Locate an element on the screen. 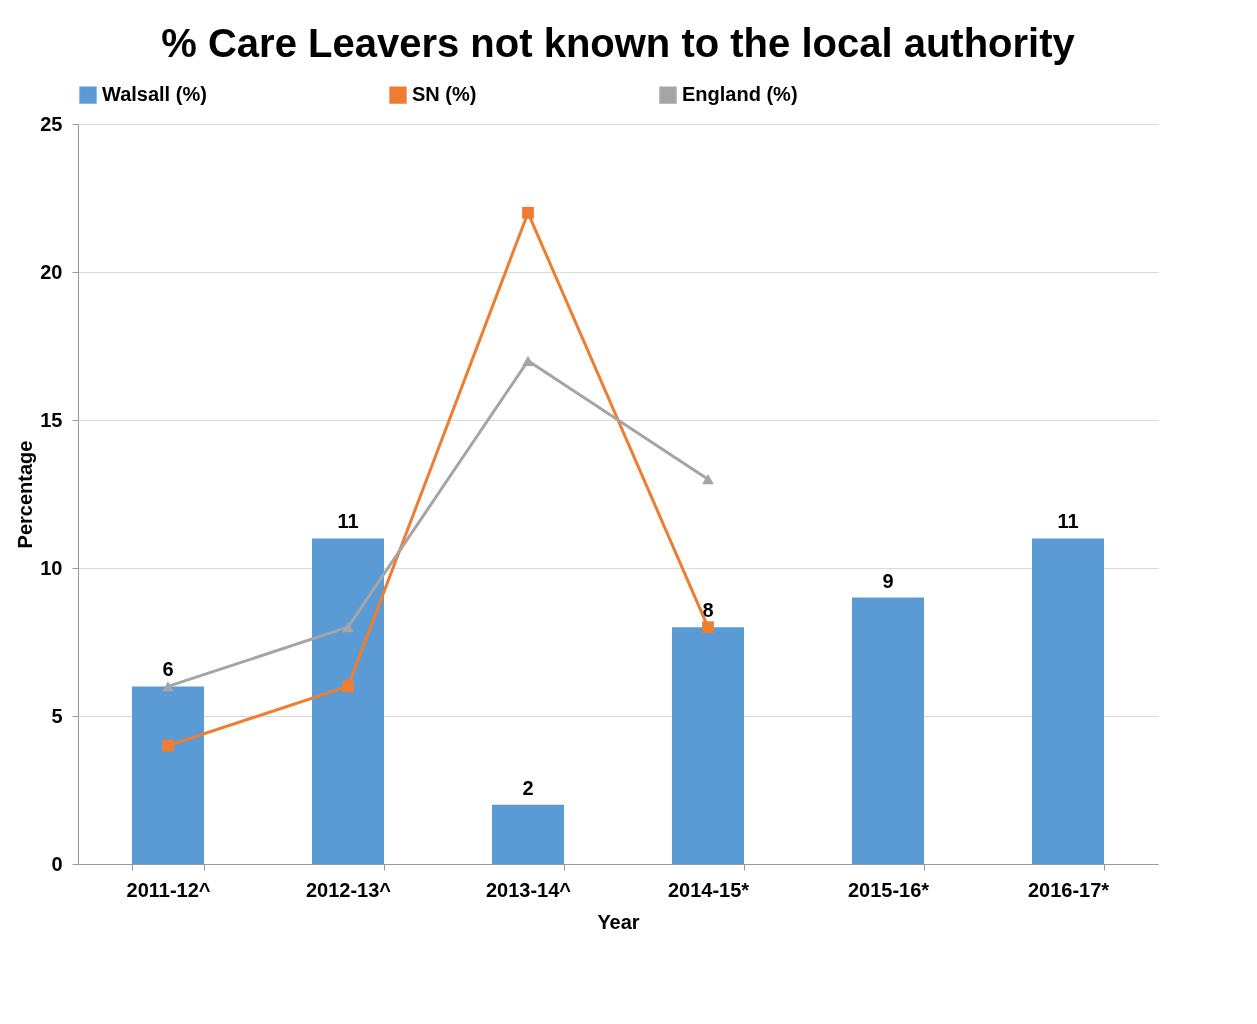 Image resolution: width=1257 pixels, height=1024 pixels. y-axis-title: Percentage is located at coordinates (25, 494).